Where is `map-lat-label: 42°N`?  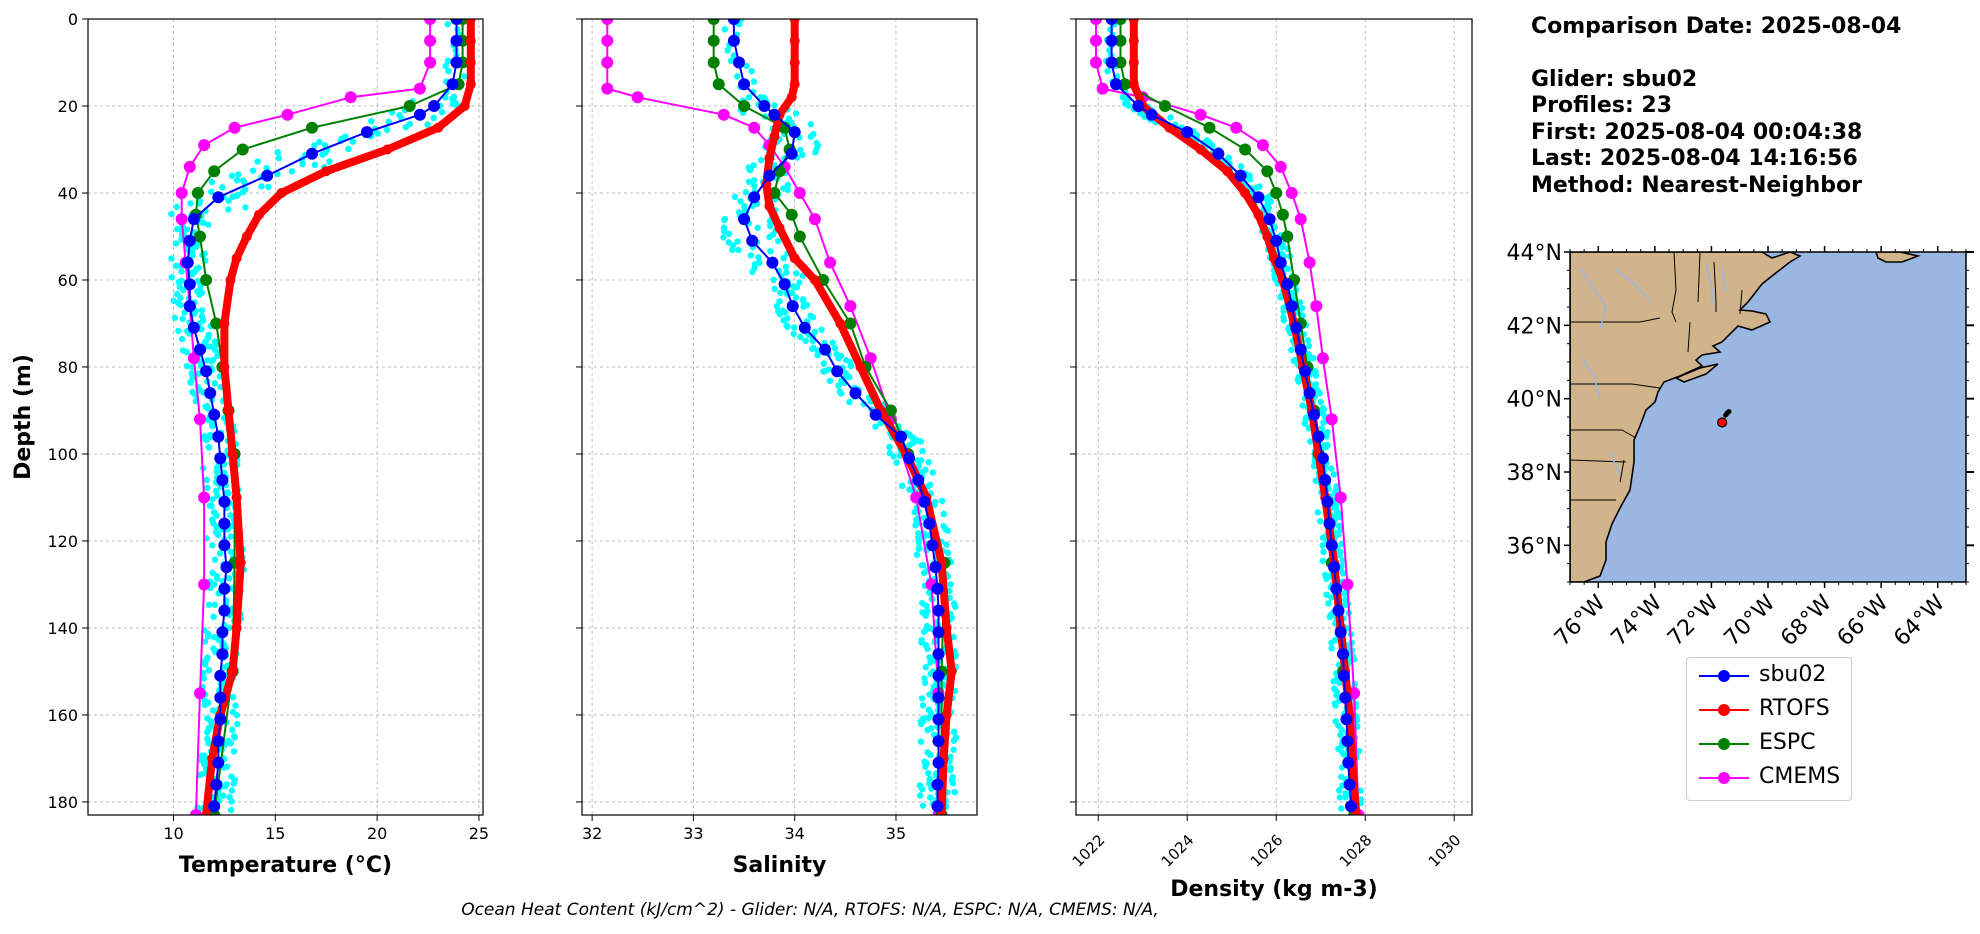 map-lat-label: 42°N is located at coordinates (1534, 326).